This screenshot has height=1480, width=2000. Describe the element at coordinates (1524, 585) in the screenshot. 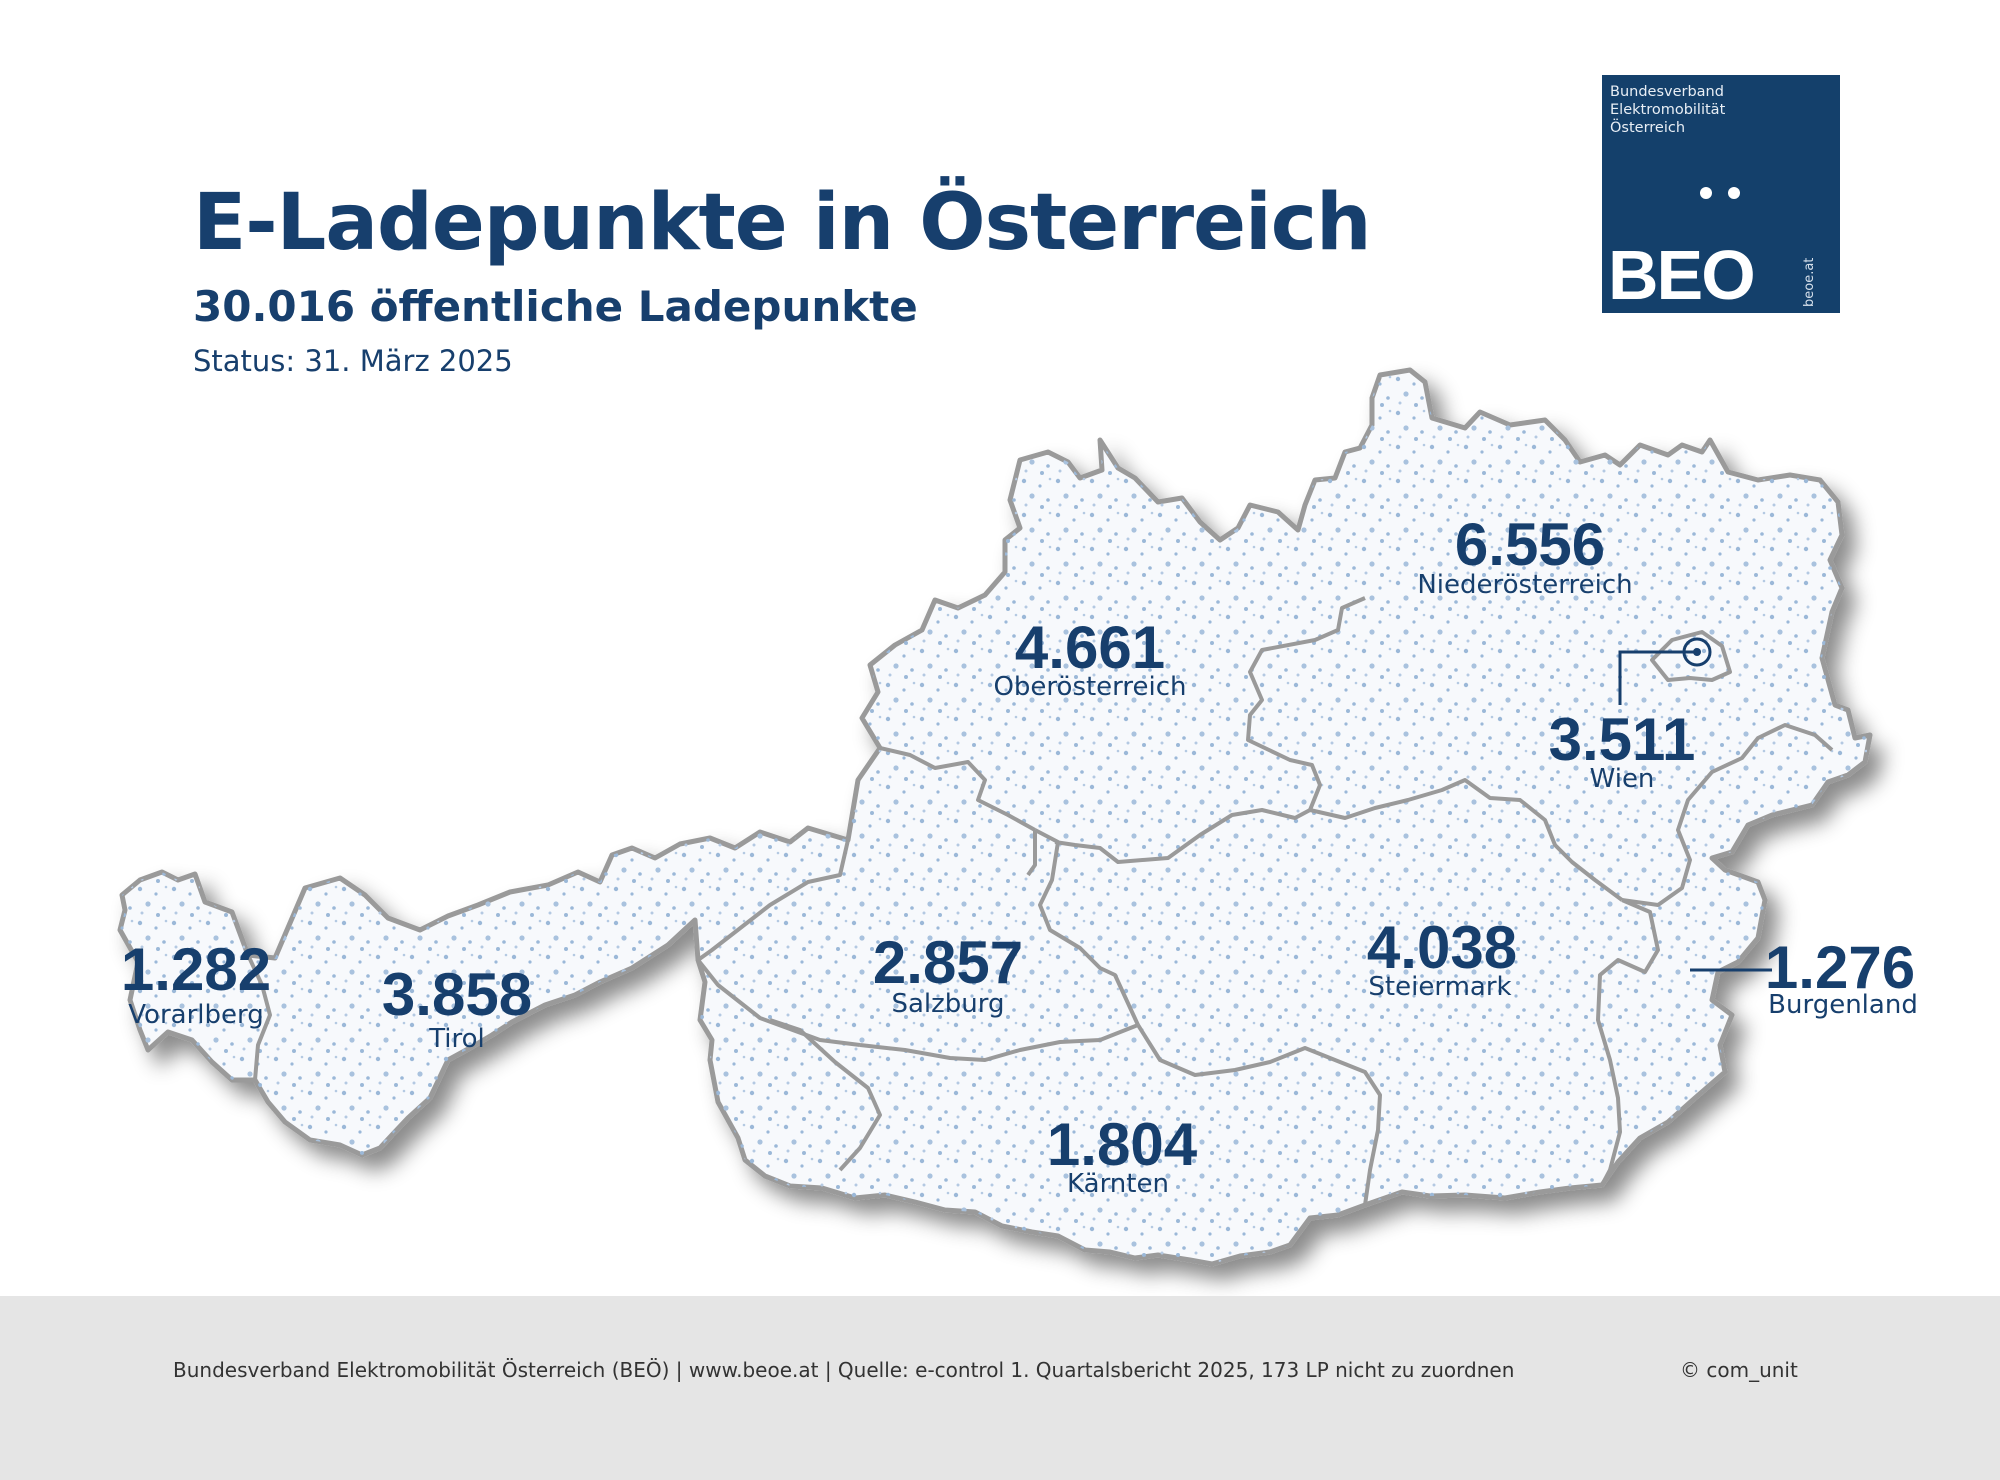

I see `region-name-niederoesterreich: Niederösterreich` at that location.